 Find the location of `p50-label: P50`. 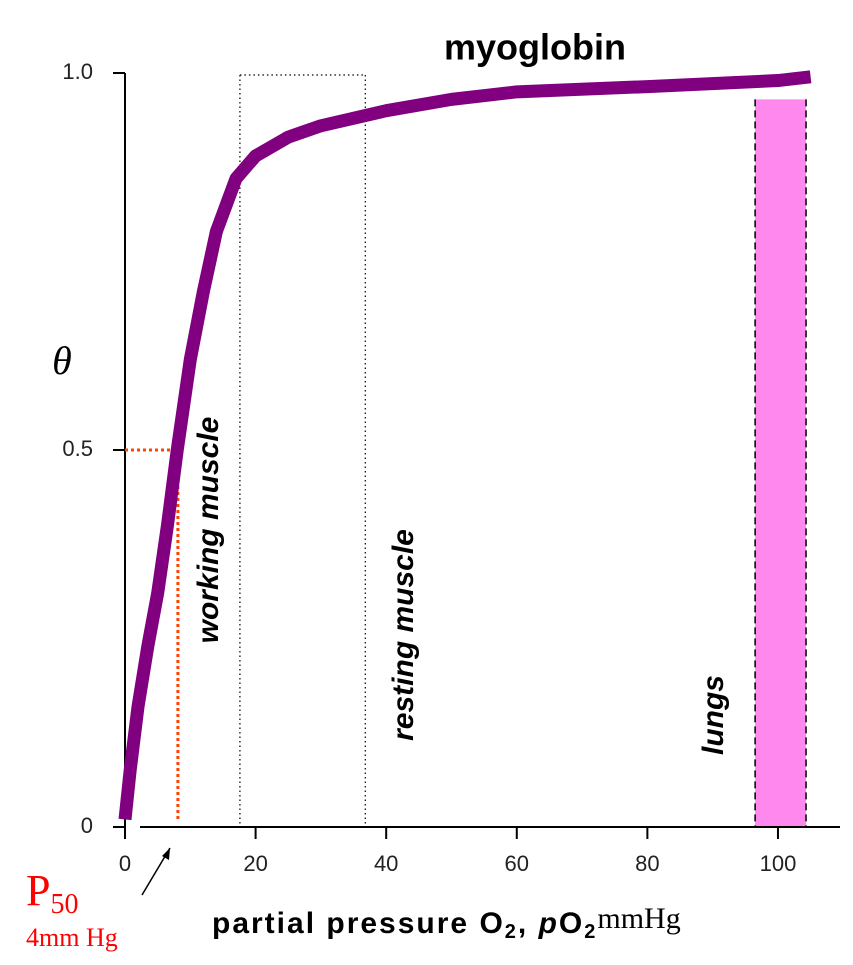

p50-label: P50 is located at coordinates (52, 893).